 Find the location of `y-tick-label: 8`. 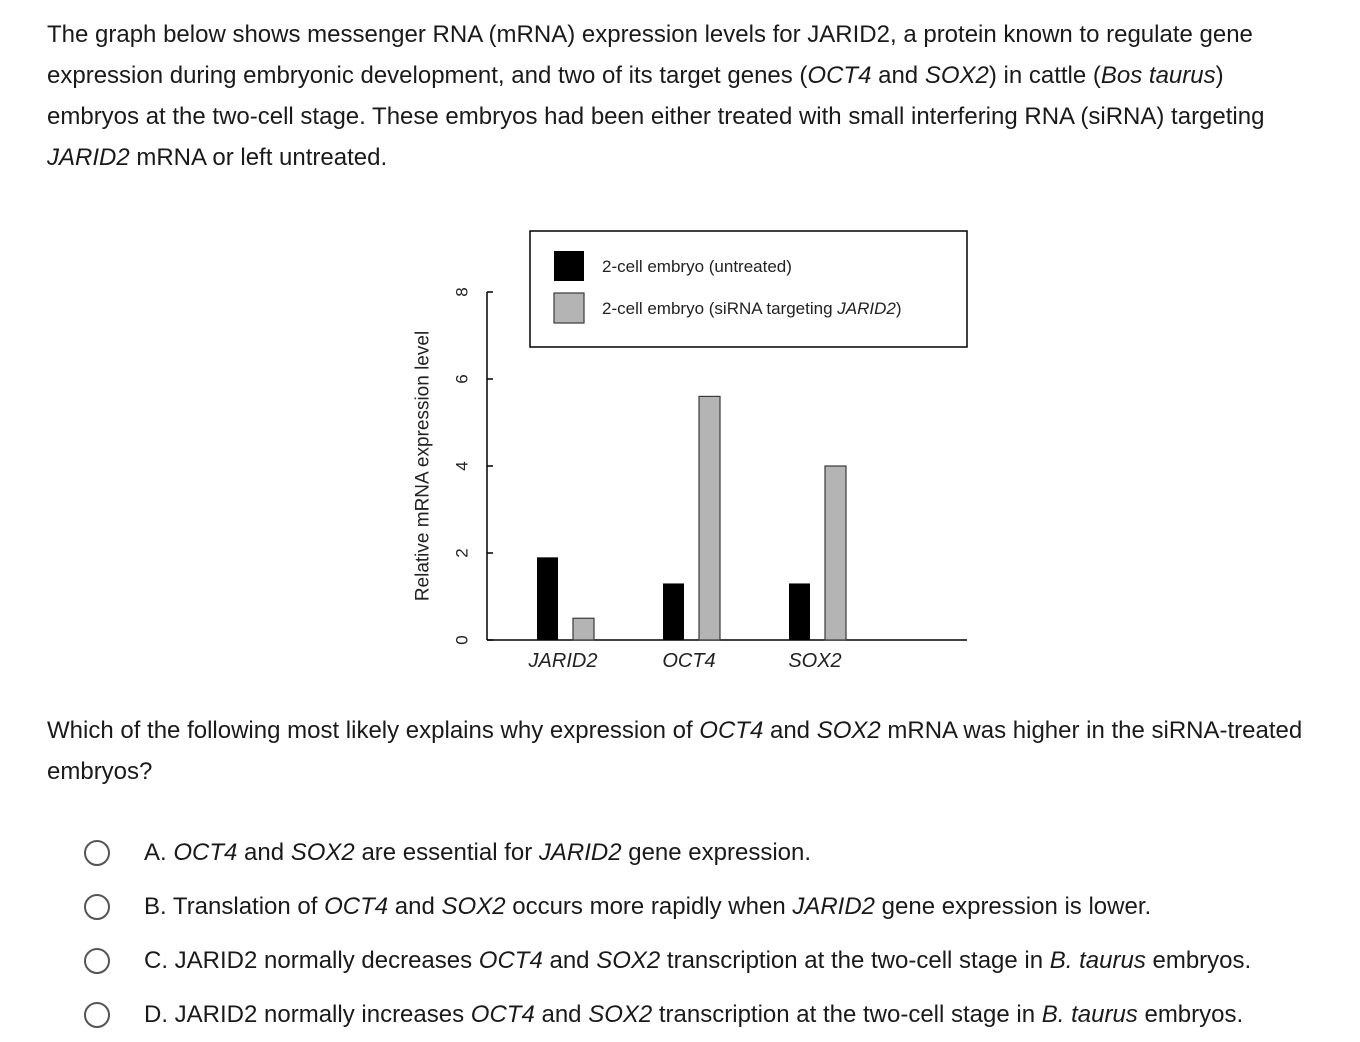

y-tick-label: 8 is located at coordinates (462, 291).